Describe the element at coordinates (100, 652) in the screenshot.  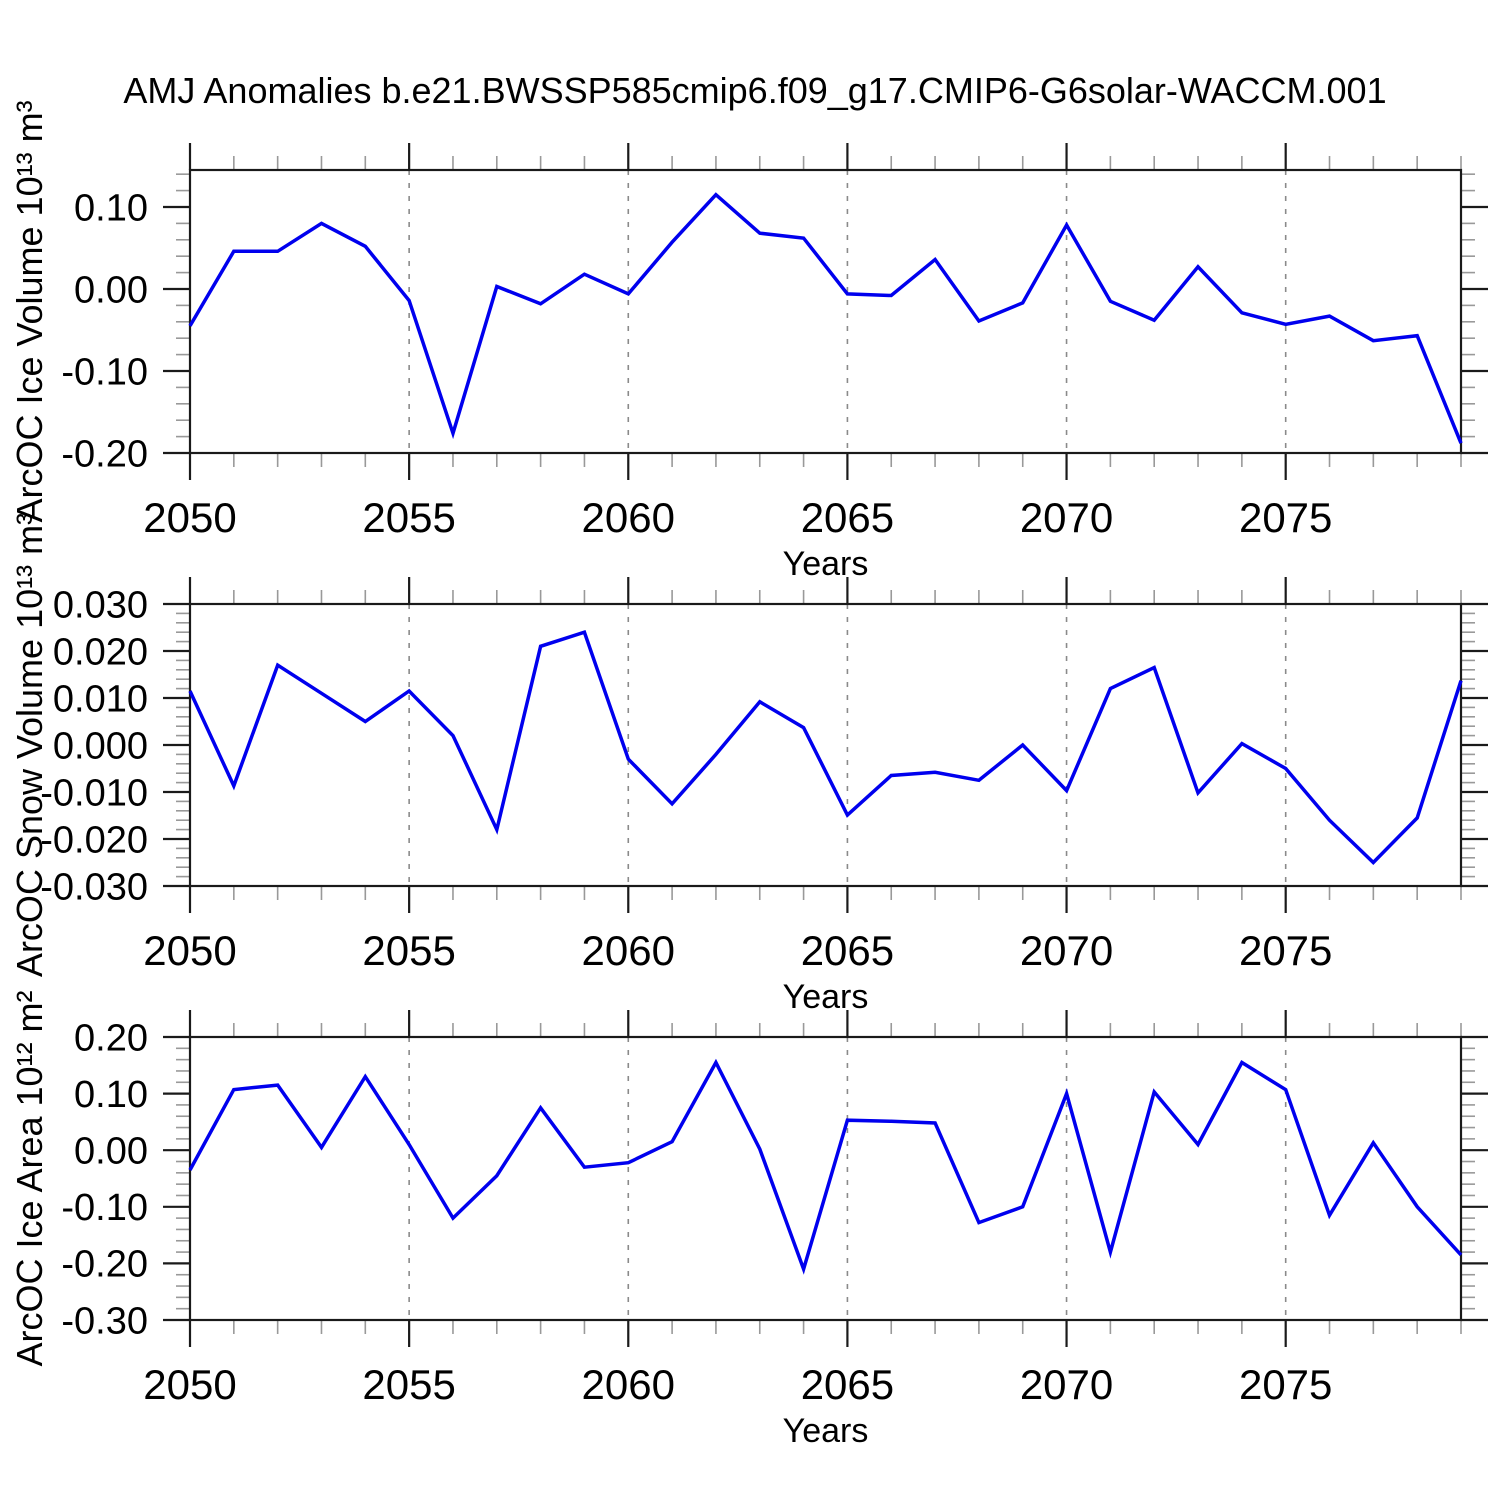
I see `y-tick-label: 0.020` at that location.